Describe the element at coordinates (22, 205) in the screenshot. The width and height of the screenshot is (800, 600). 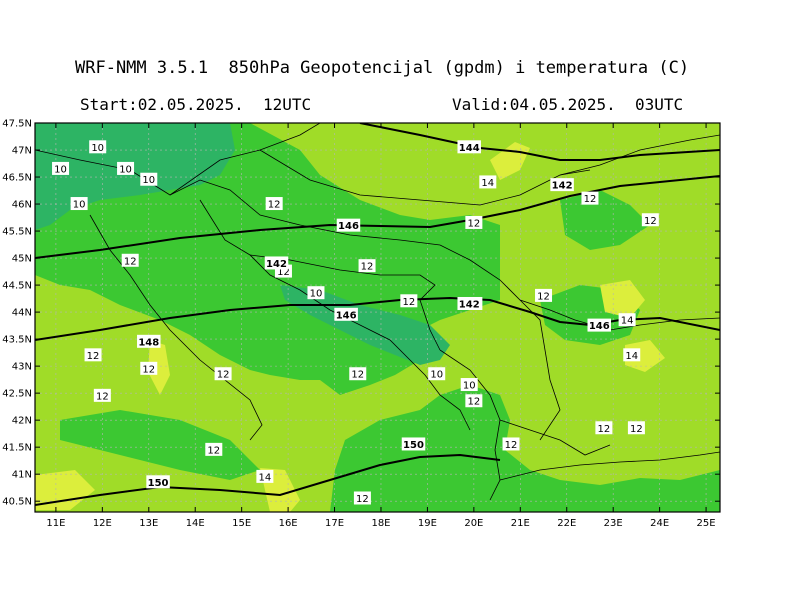
I see `lat-tick-label: 46N` at that location.